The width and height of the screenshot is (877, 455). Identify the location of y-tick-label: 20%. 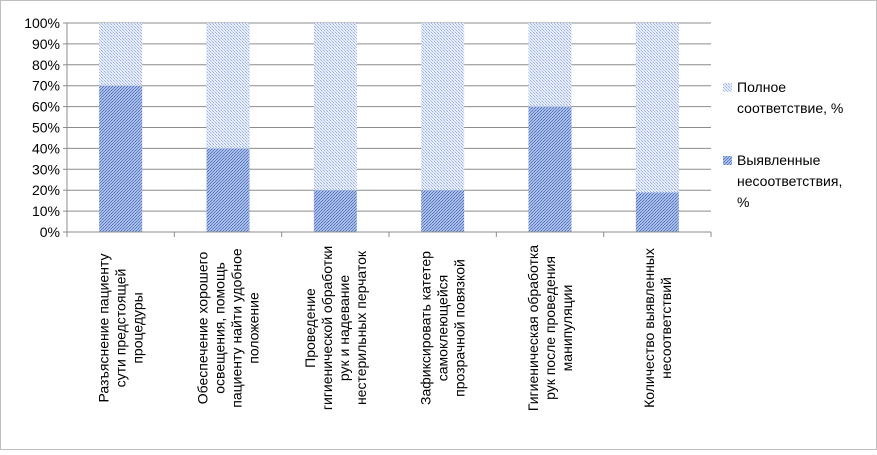
(46, 190).